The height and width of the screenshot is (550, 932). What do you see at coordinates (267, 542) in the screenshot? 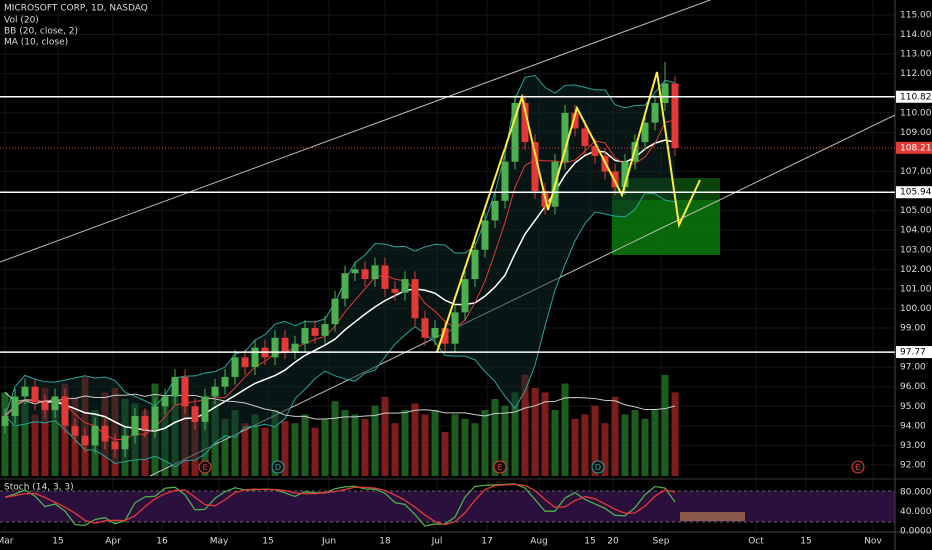
I see `x-tick-label: 15` at bounding box center [267, 542].